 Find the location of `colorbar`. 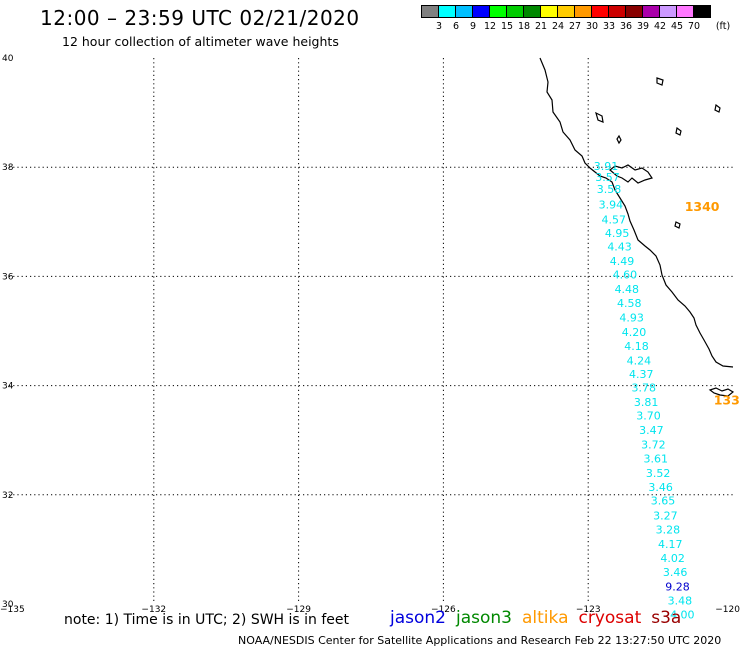

colorbar is located at coordinates (566, 11).